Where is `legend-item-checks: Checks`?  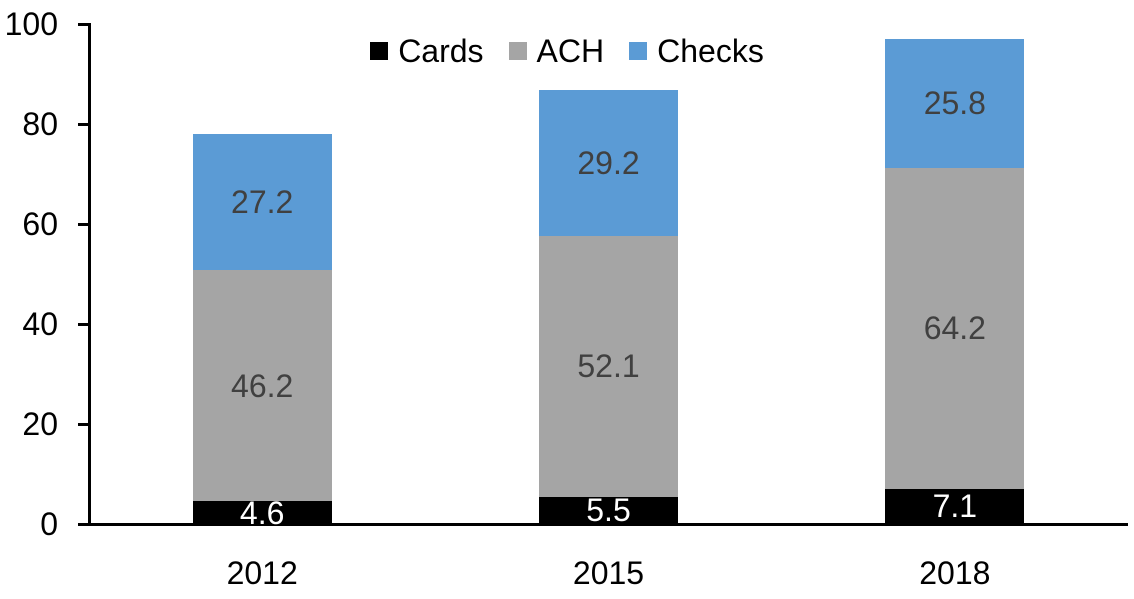 legend-item-checks: Checks is located at coordinates (696, 51).